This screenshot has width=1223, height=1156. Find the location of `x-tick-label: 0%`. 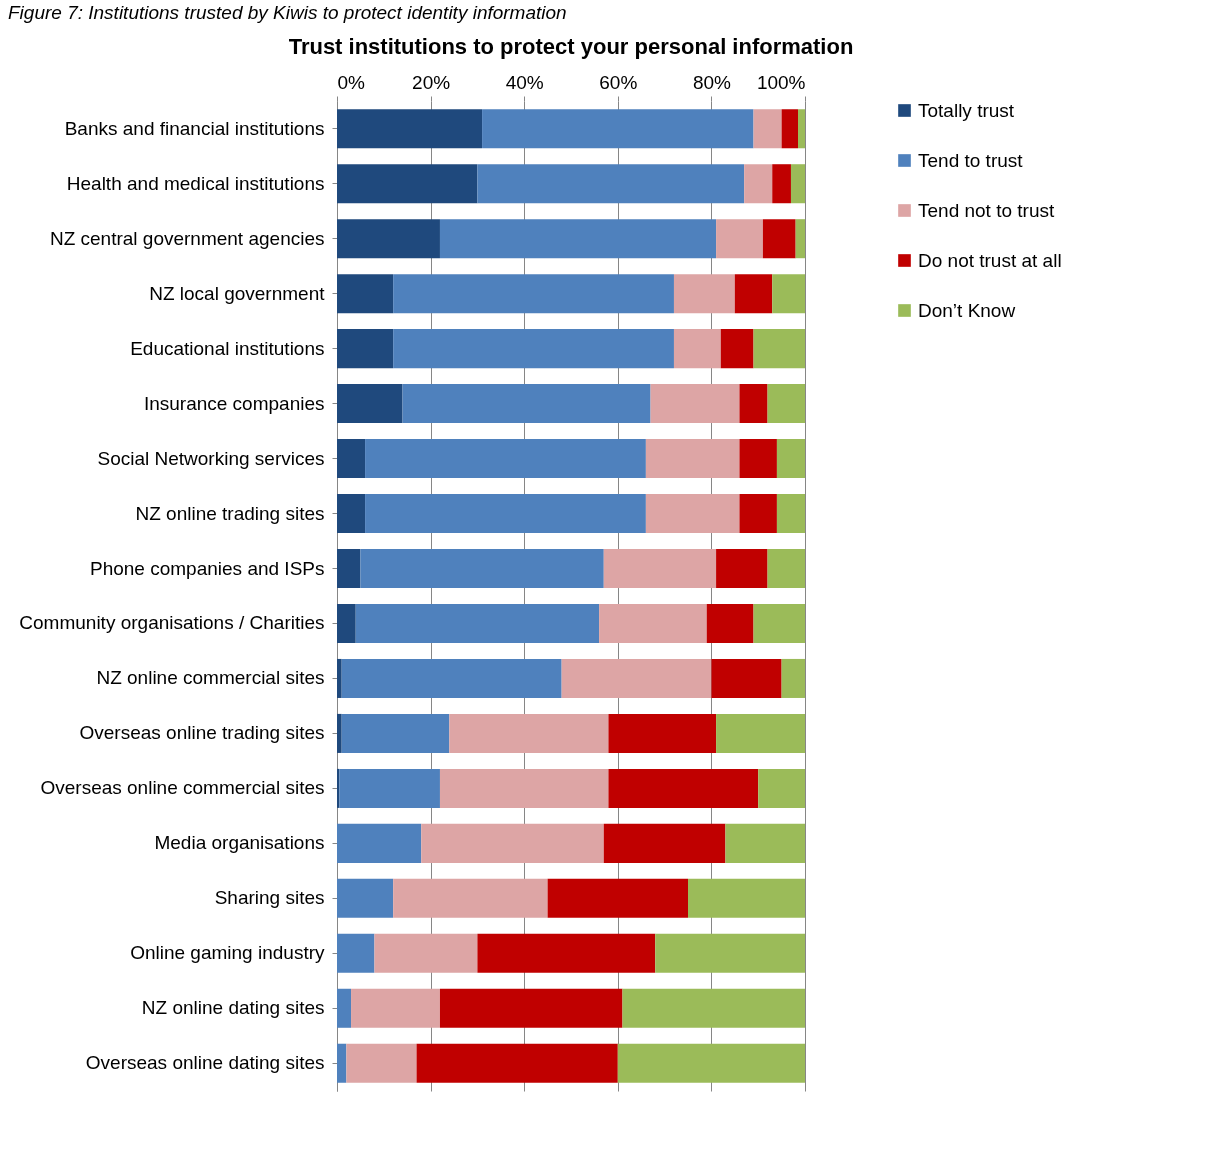

x-tick-label: 0% is located at coordinates (351, 82).